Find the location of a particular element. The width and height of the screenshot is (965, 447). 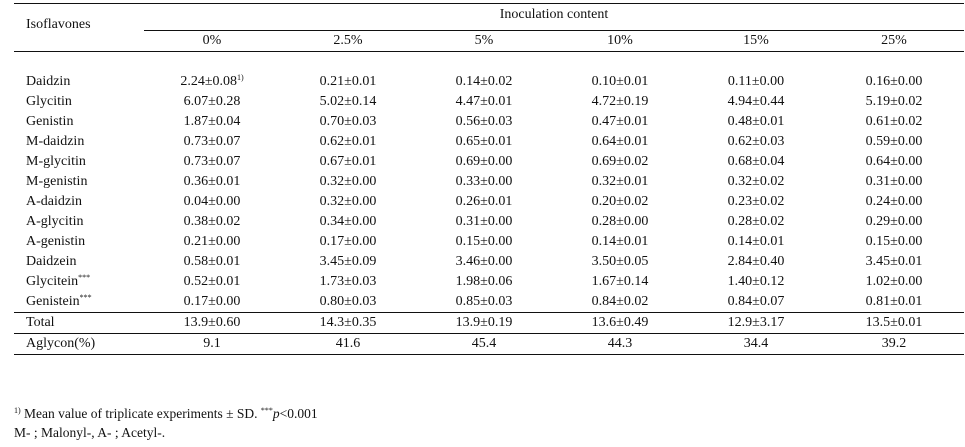

value-cell: 0.69±0.00 is located at coordinates (484, 162).